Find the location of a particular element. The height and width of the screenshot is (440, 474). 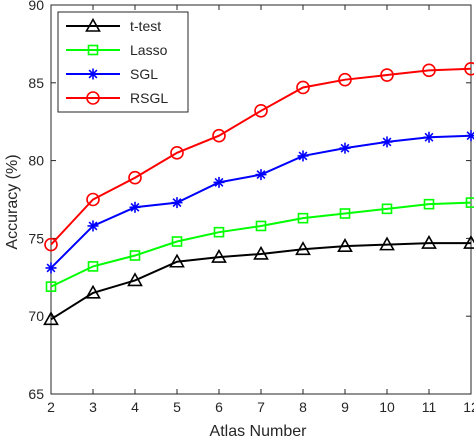

y-tick-label: 75 is located at coordinates (36, 238).